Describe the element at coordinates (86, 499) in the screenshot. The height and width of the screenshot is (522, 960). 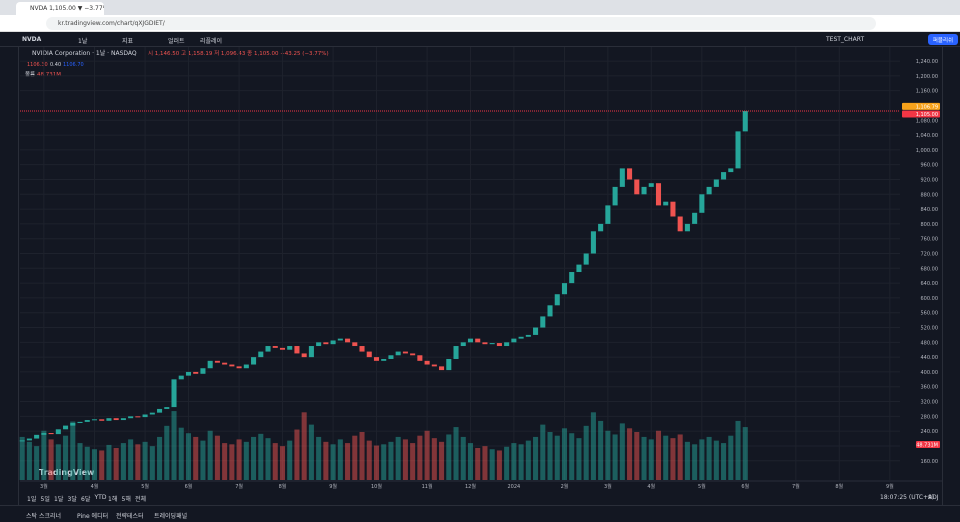
I see `range-button: 6달` at that location.